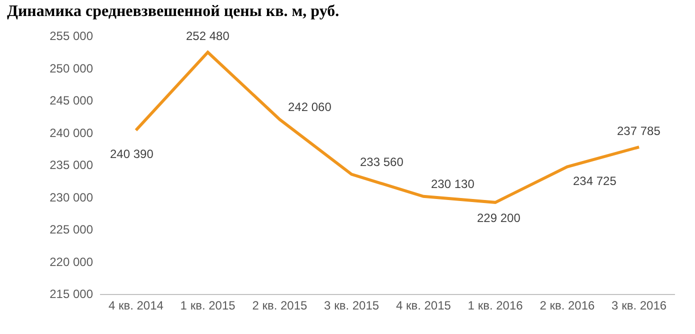 This screenshot has width=695, height=334. What do you see at coordinates (568, 305) in the screenshot?
I see `x-tick-label: 2 кв. 2016` at bounding box center [568, 305].